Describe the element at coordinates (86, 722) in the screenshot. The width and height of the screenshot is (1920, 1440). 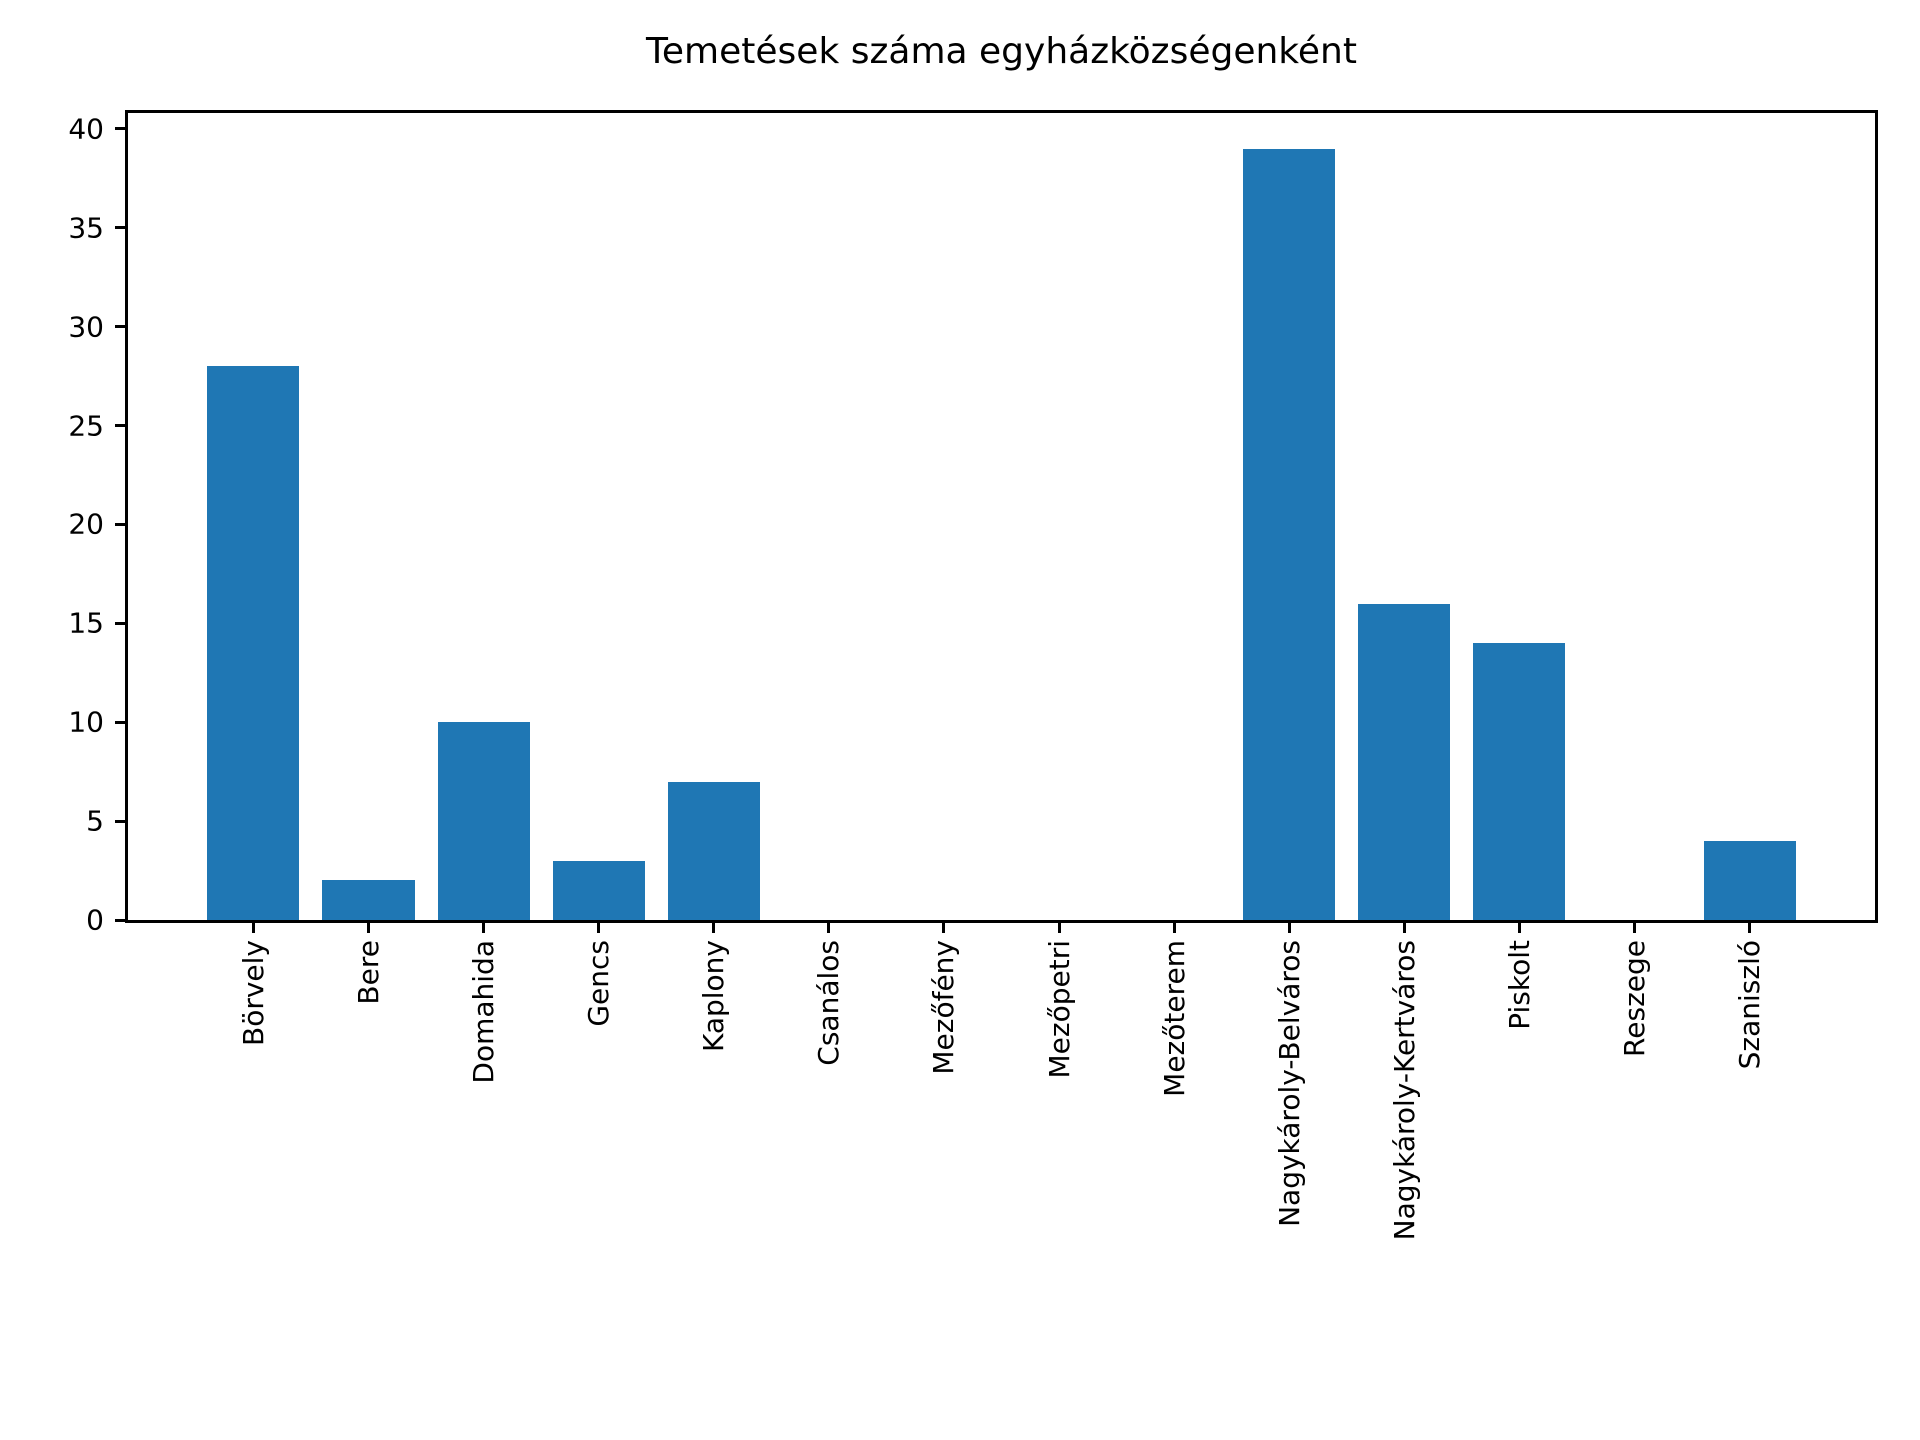
I see `y-tick-label: 10` at that location.